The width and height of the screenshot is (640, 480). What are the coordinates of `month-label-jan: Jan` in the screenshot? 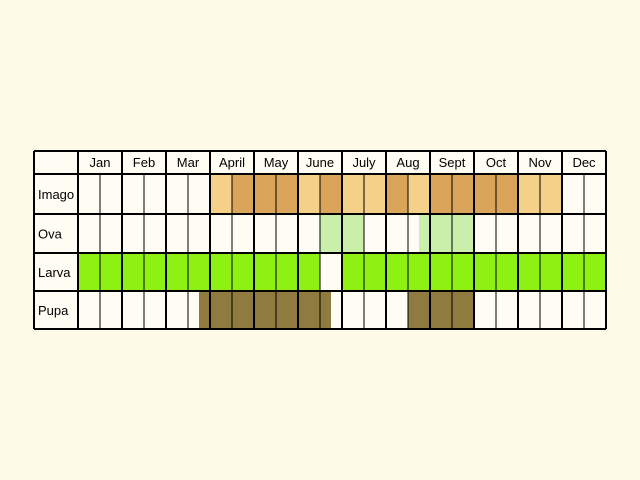 It's located at (100, 162).